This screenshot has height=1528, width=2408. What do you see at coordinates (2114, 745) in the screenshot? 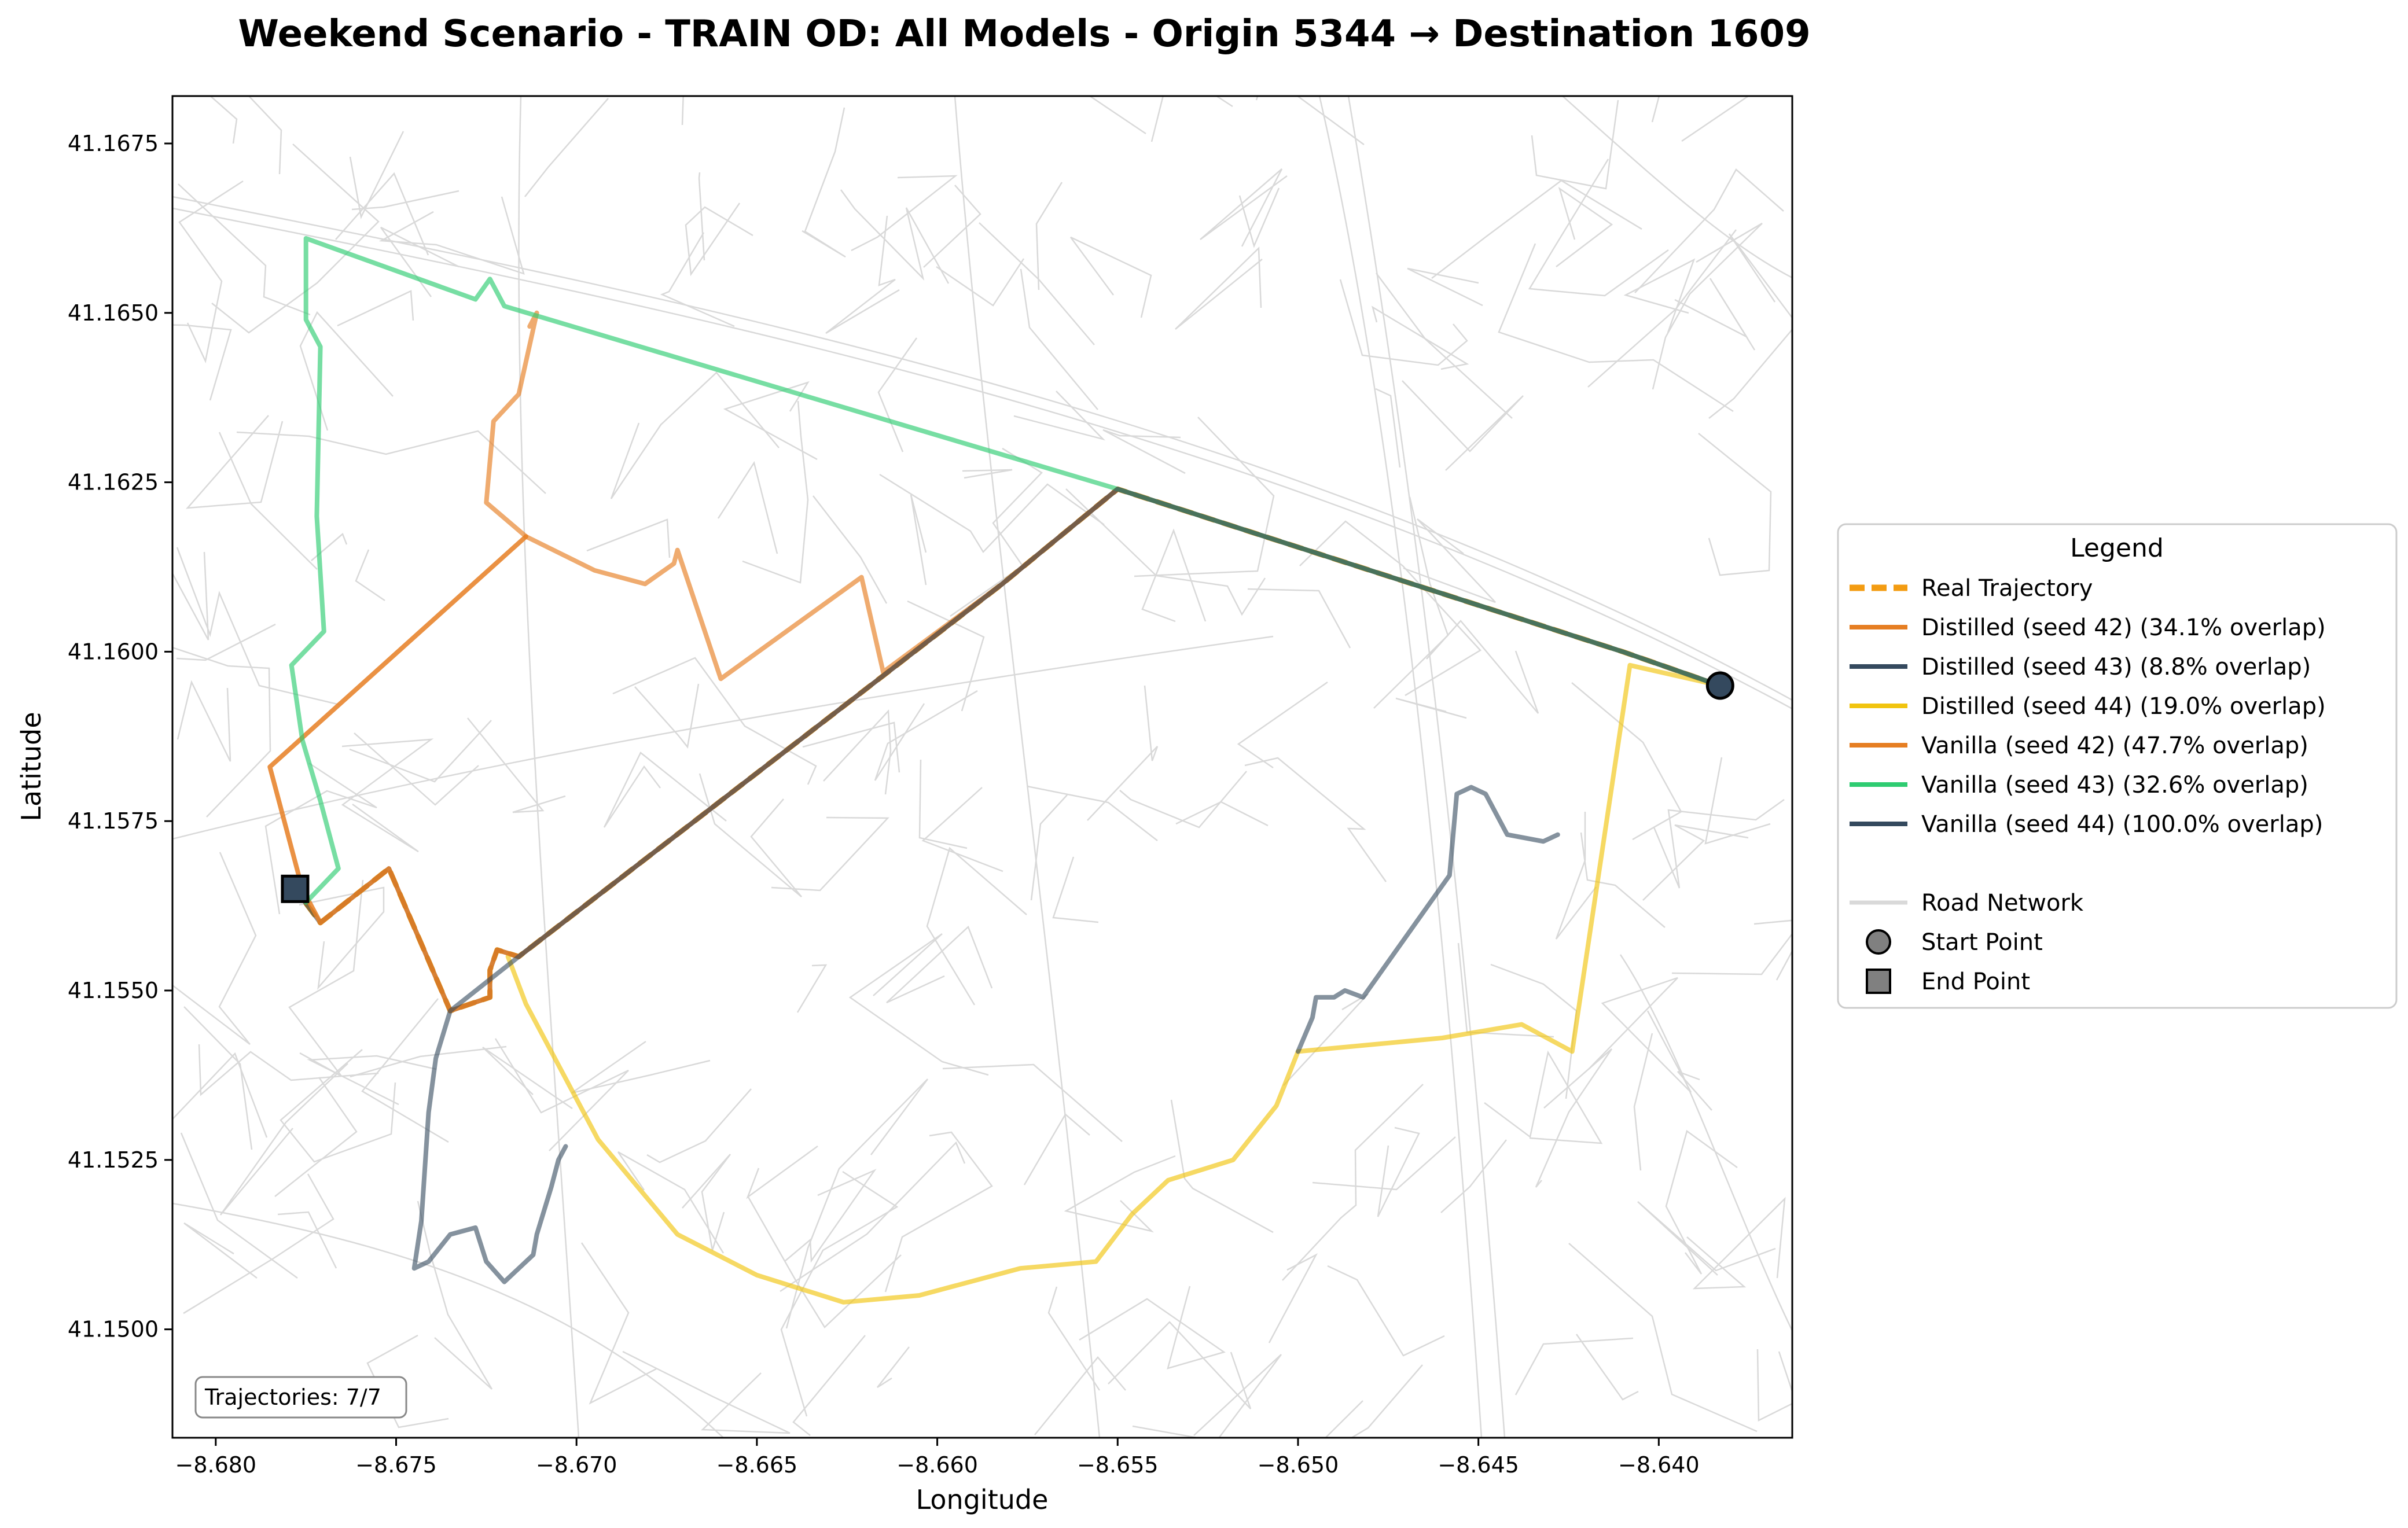
I see `legend-label: Vanilla (seed 42) (47.7% overlap)` at bounding box center [2114, 745].